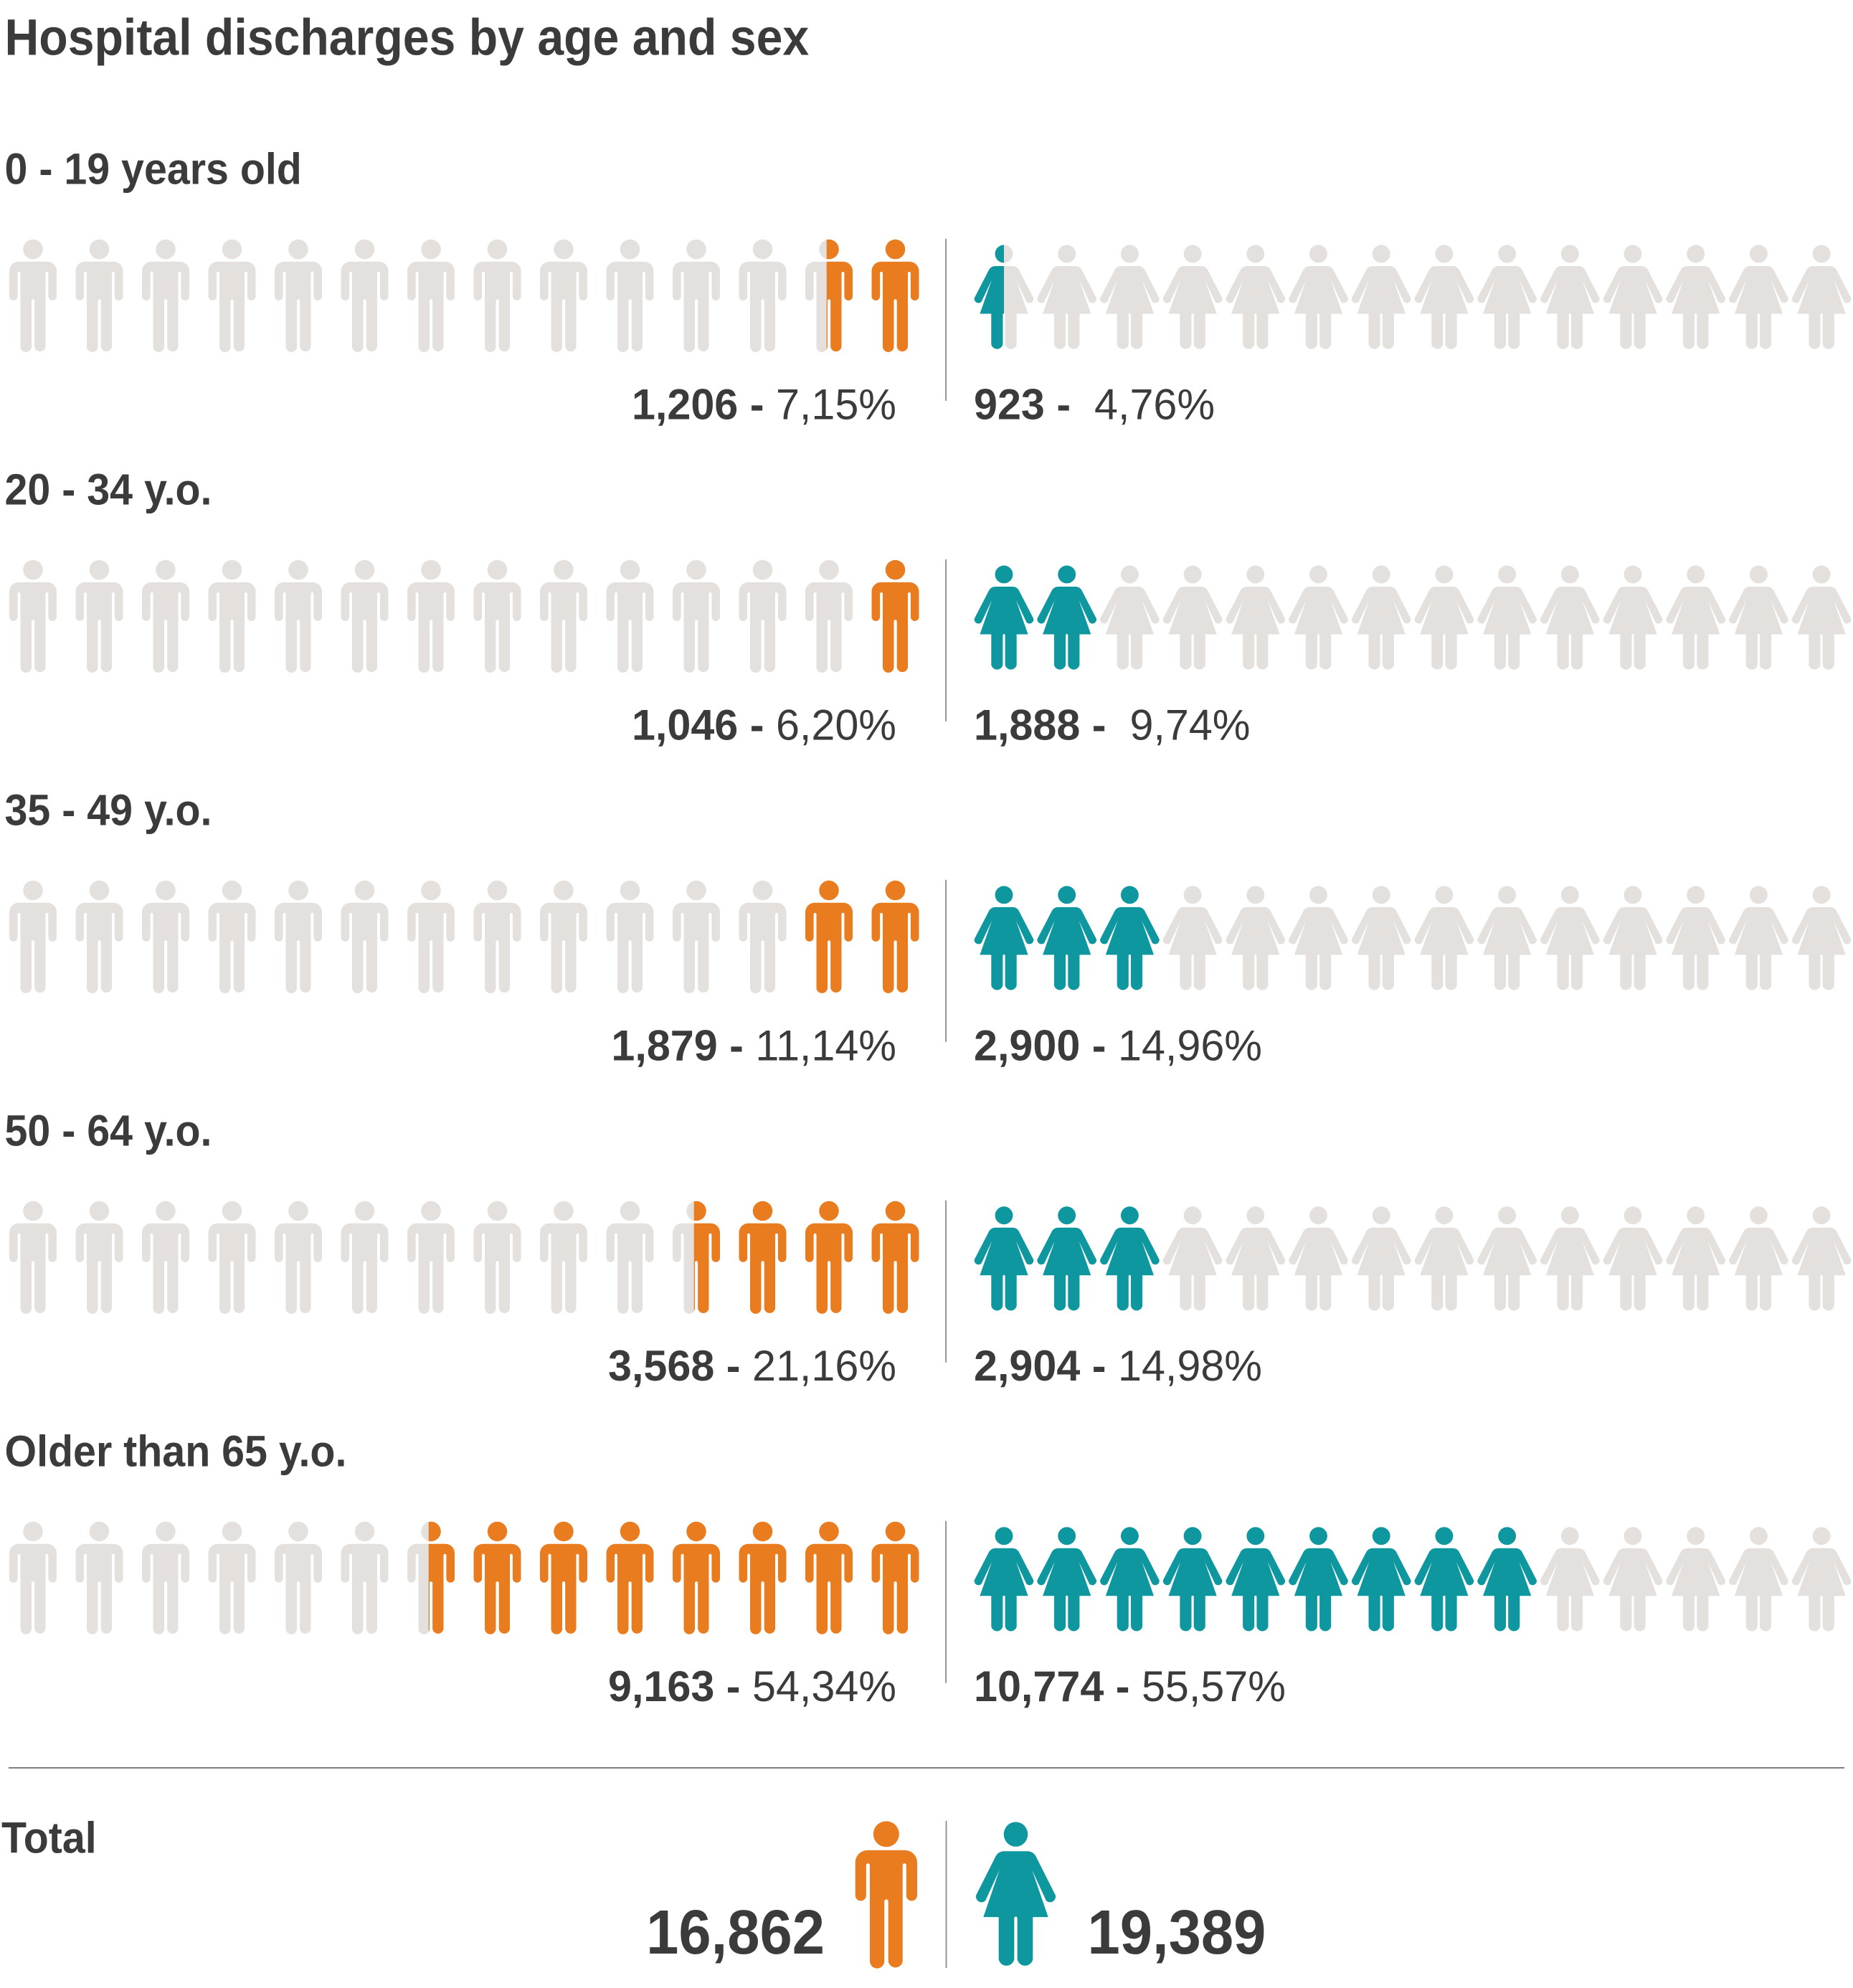  What do you see at coordinates (108, 489) in the screenshot?
I see `svg-text: 20 - 34 y.o.` at bounding box center [108, 489].